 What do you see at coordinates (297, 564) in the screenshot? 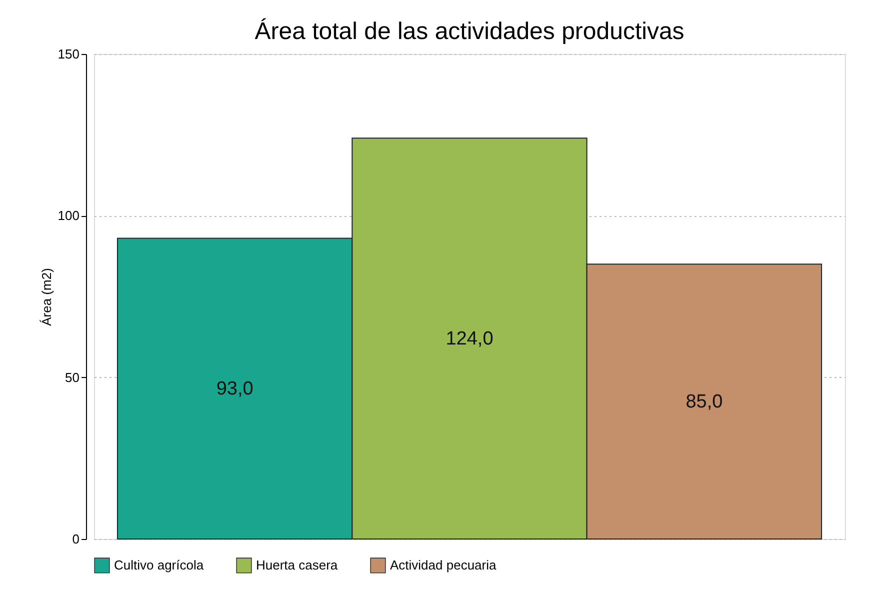
I see `legend-label: Huerta casera` at bounding box center [297, 564].